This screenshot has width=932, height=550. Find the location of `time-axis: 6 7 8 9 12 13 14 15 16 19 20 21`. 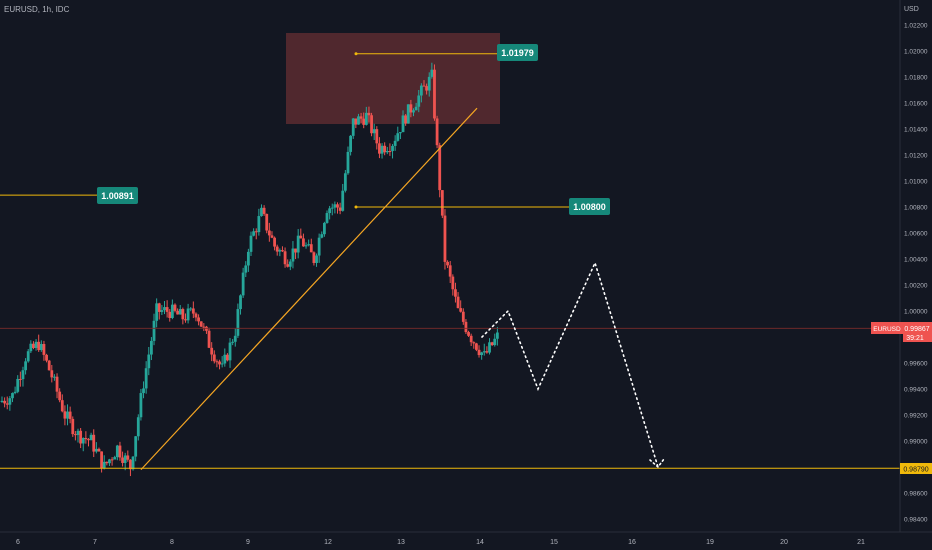

time-axis: 6 7 8 9 12 13 14 15 16 19 20 21 is located at coordinates (466, 538).